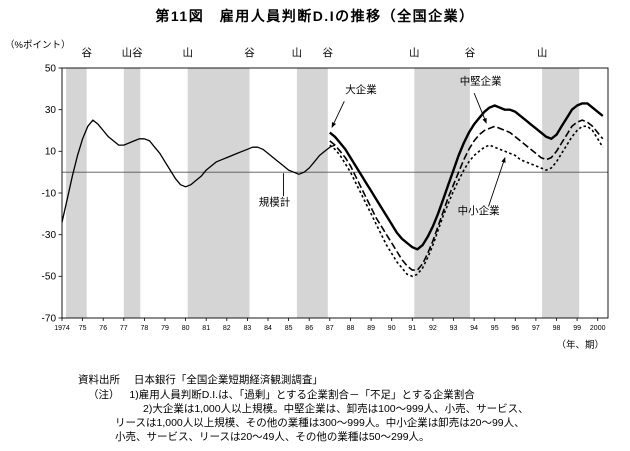  Describe the element at coordinates (330, 328) in the screenshot. I see `x-tick-label: 87` at that location.